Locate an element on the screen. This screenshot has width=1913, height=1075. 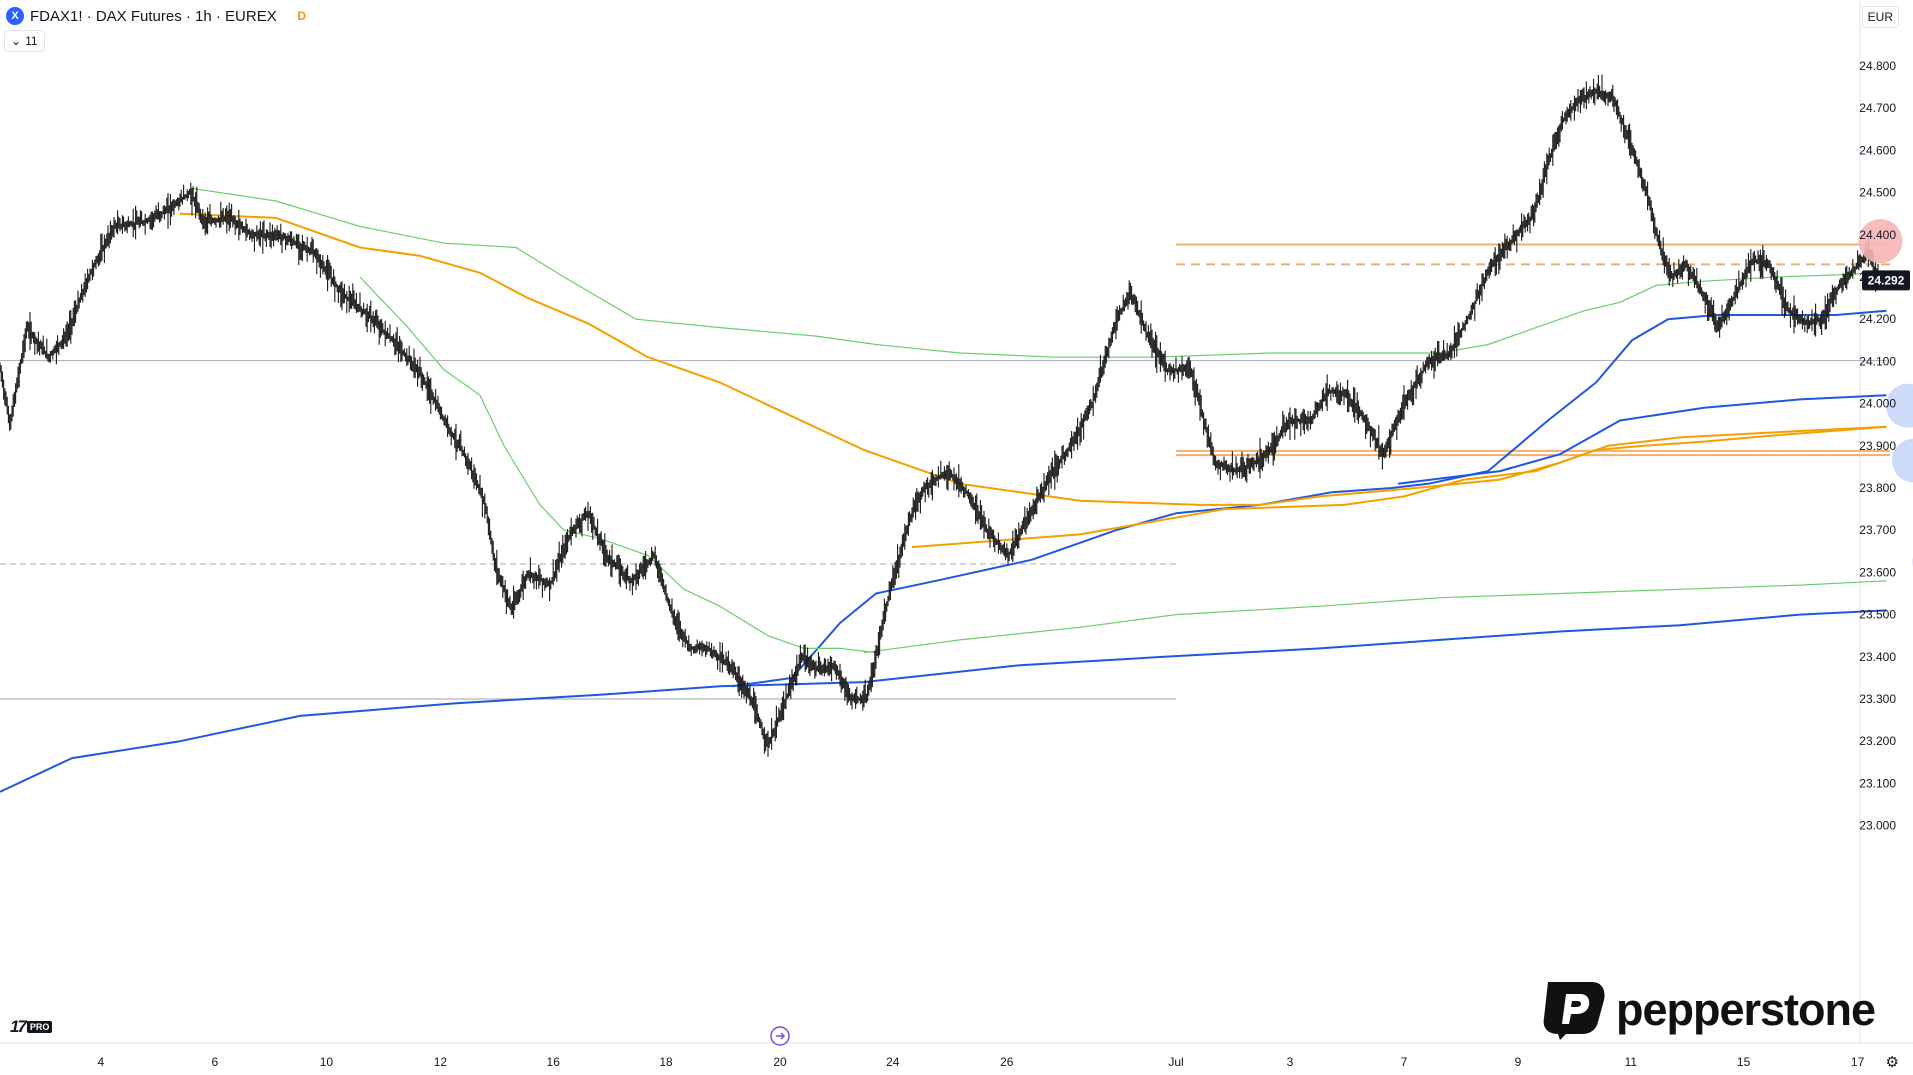
time-tick-label: 26 is located at coordinates (1007, 1062).